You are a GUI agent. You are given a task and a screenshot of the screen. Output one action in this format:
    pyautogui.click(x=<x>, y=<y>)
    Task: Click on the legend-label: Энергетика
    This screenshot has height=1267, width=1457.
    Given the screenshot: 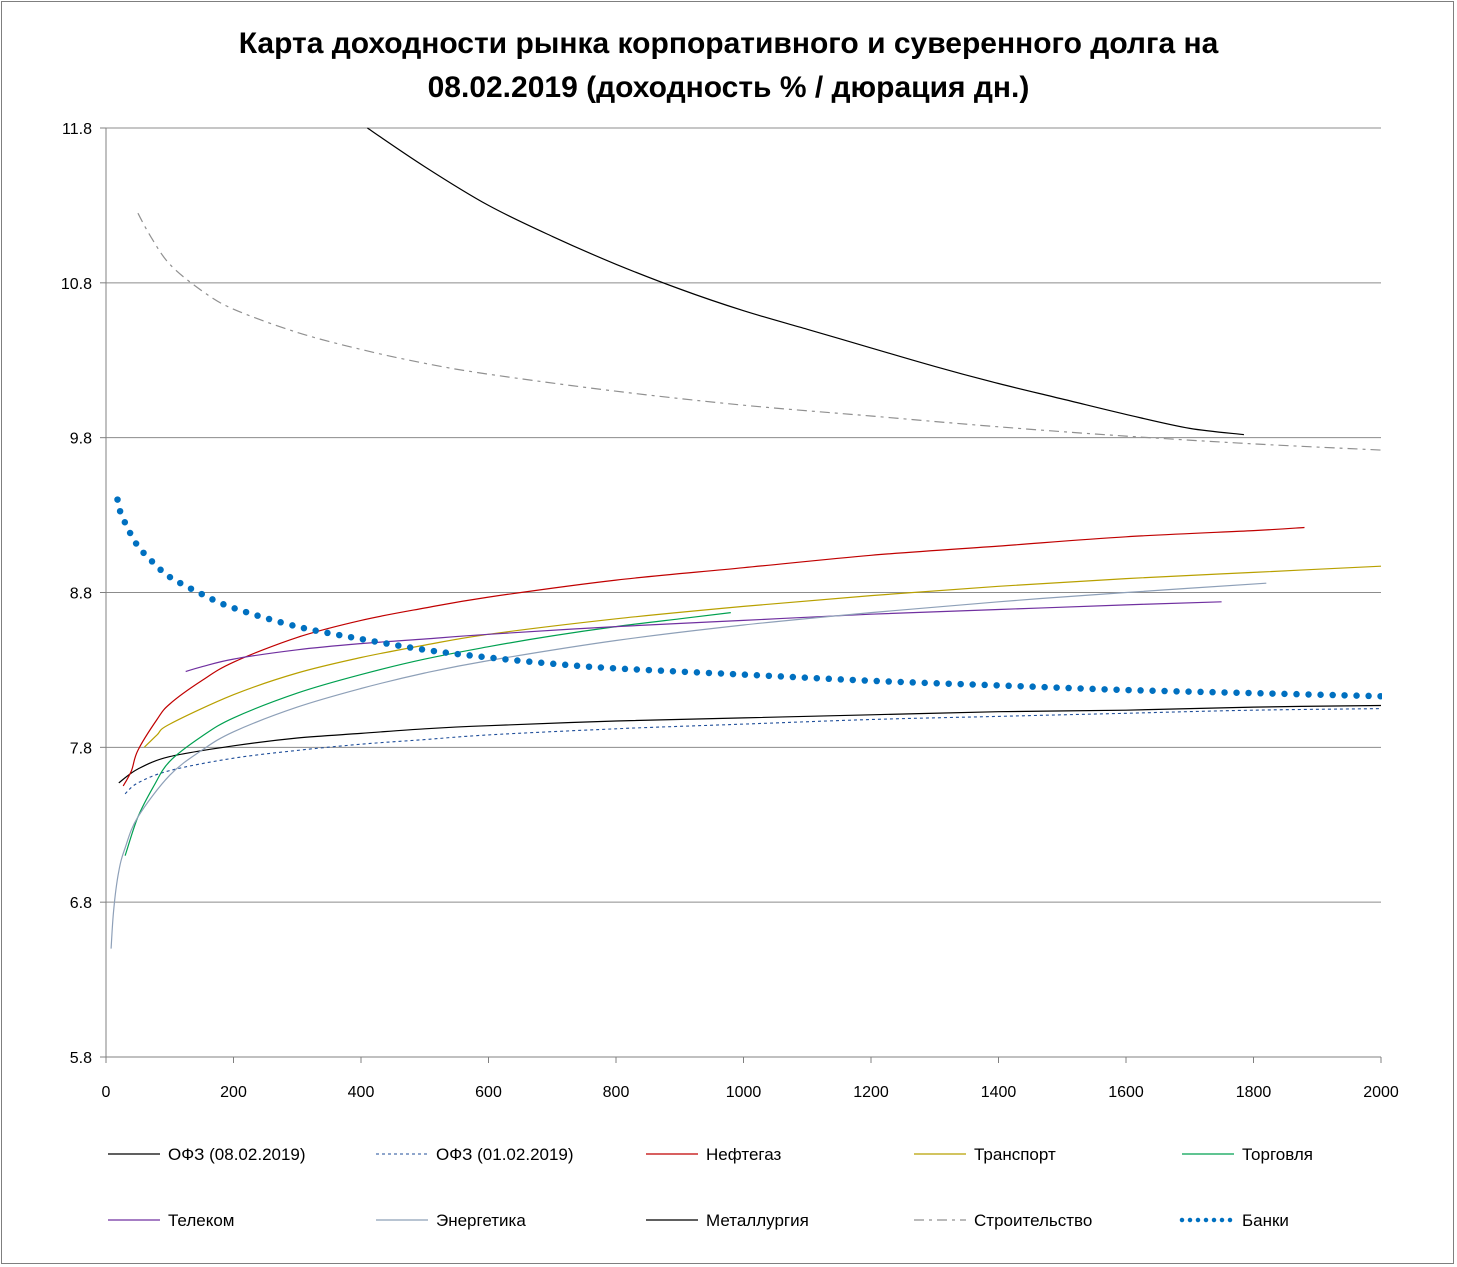 What is the action you would take?
    pyautogui.click(x=481, y=1220)
    